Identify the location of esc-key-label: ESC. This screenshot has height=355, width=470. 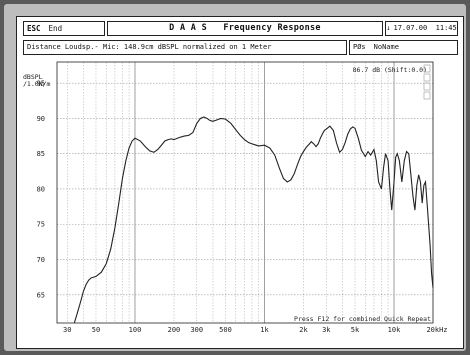
(34, 28).